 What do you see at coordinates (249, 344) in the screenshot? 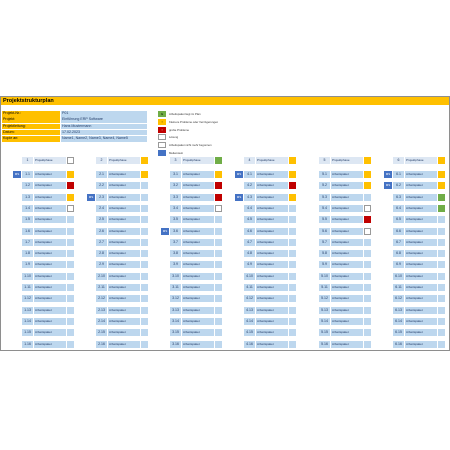
I see `wbs-id: 4.16` at bounding box center [249, 344].